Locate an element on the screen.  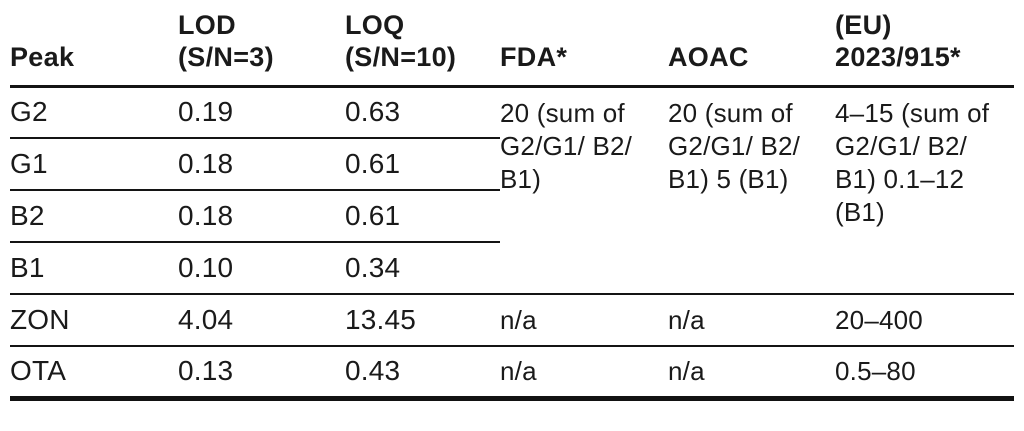
peak-cell: ZON is located at coordinates (94, 320).